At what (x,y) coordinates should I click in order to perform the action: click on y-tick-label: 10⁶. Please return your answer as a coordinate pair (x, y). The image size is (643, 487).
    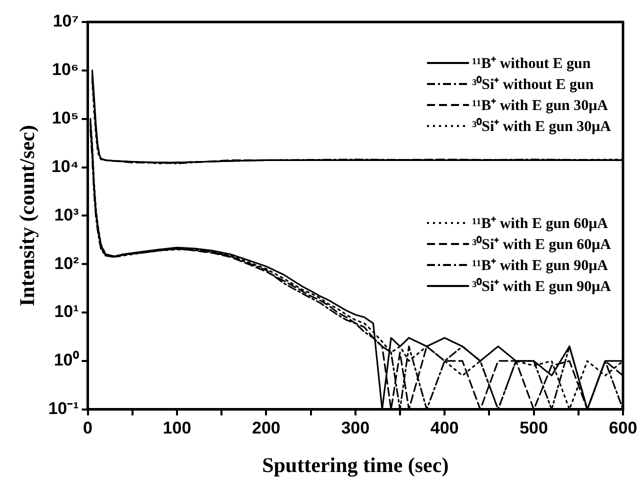
    Looking at the image, I should click on (65, 70).